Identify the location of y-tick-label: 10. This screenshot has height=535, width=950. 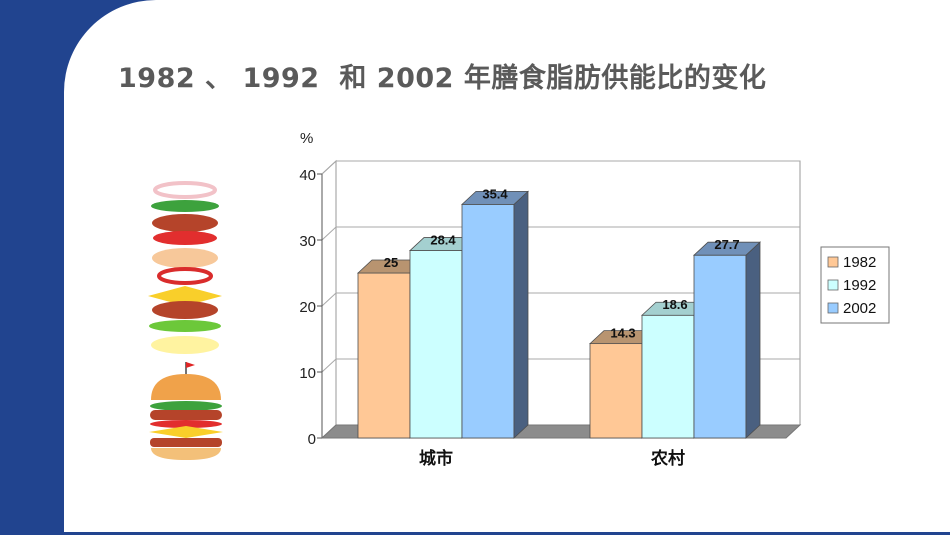
(307, 373).